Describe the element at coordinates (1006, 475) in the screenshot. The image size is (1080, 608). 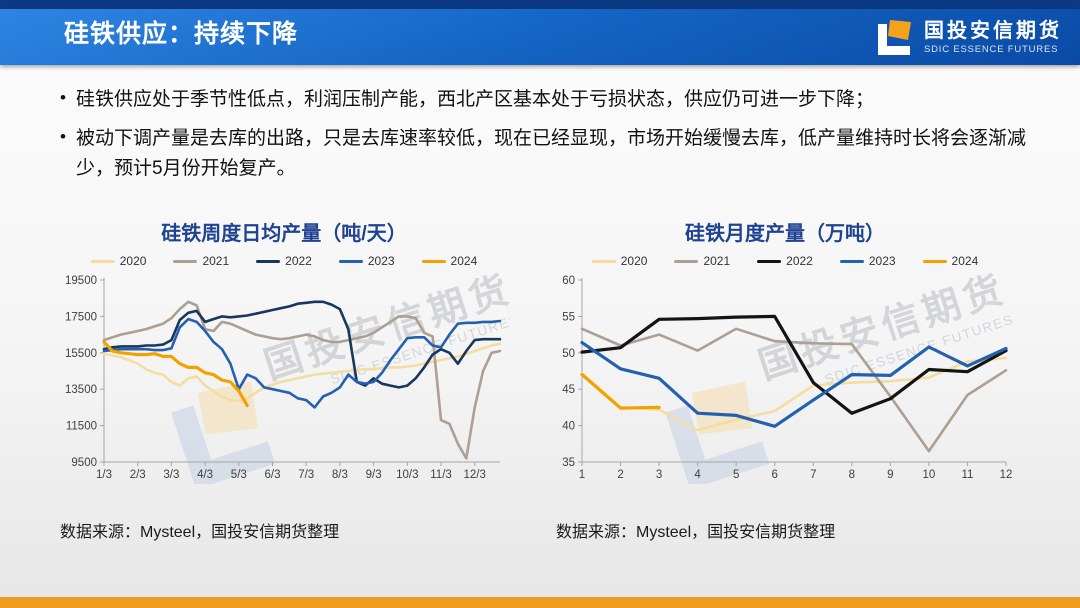
I see `svg-text: 12` at that location.